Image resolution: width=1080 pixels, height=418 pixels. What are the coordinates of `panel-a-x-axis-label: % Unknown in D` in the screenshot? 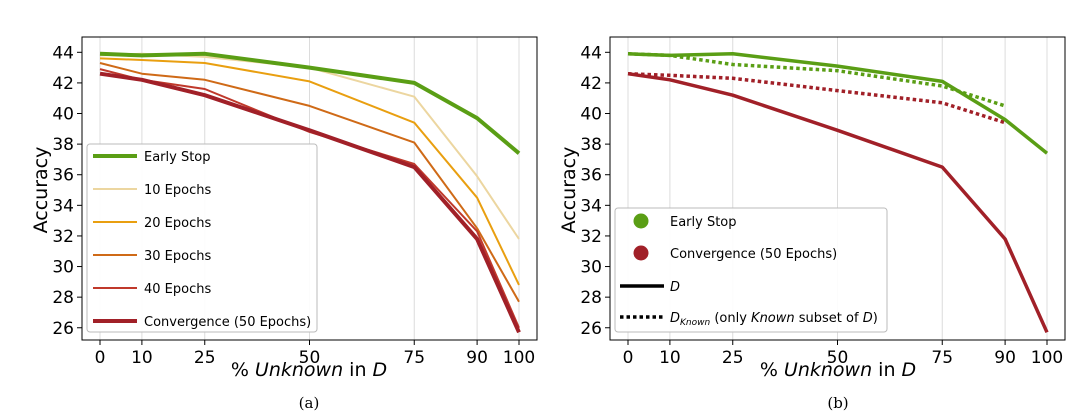 It's located at (309, 370).